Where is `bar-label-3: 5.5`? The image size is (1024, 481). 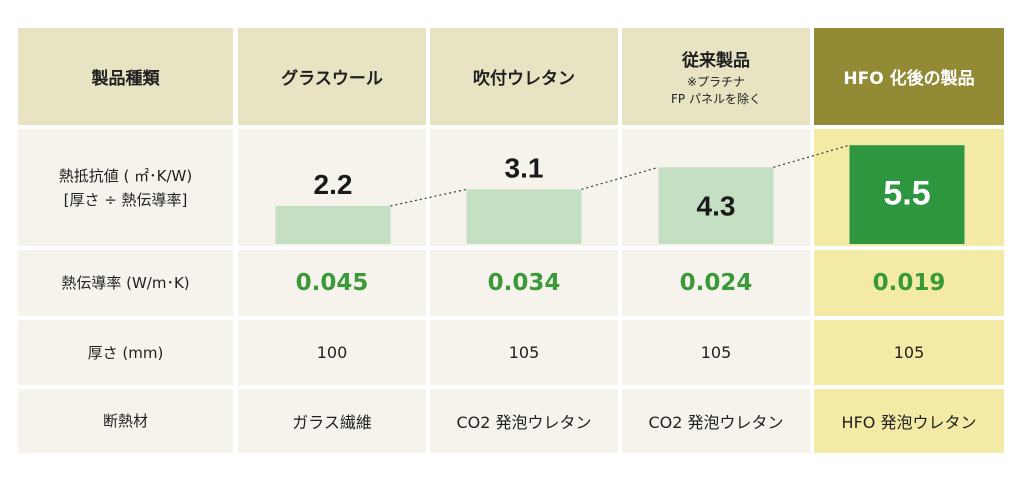 bar-label-3: 5.5 is located at coordinates (906, 194).